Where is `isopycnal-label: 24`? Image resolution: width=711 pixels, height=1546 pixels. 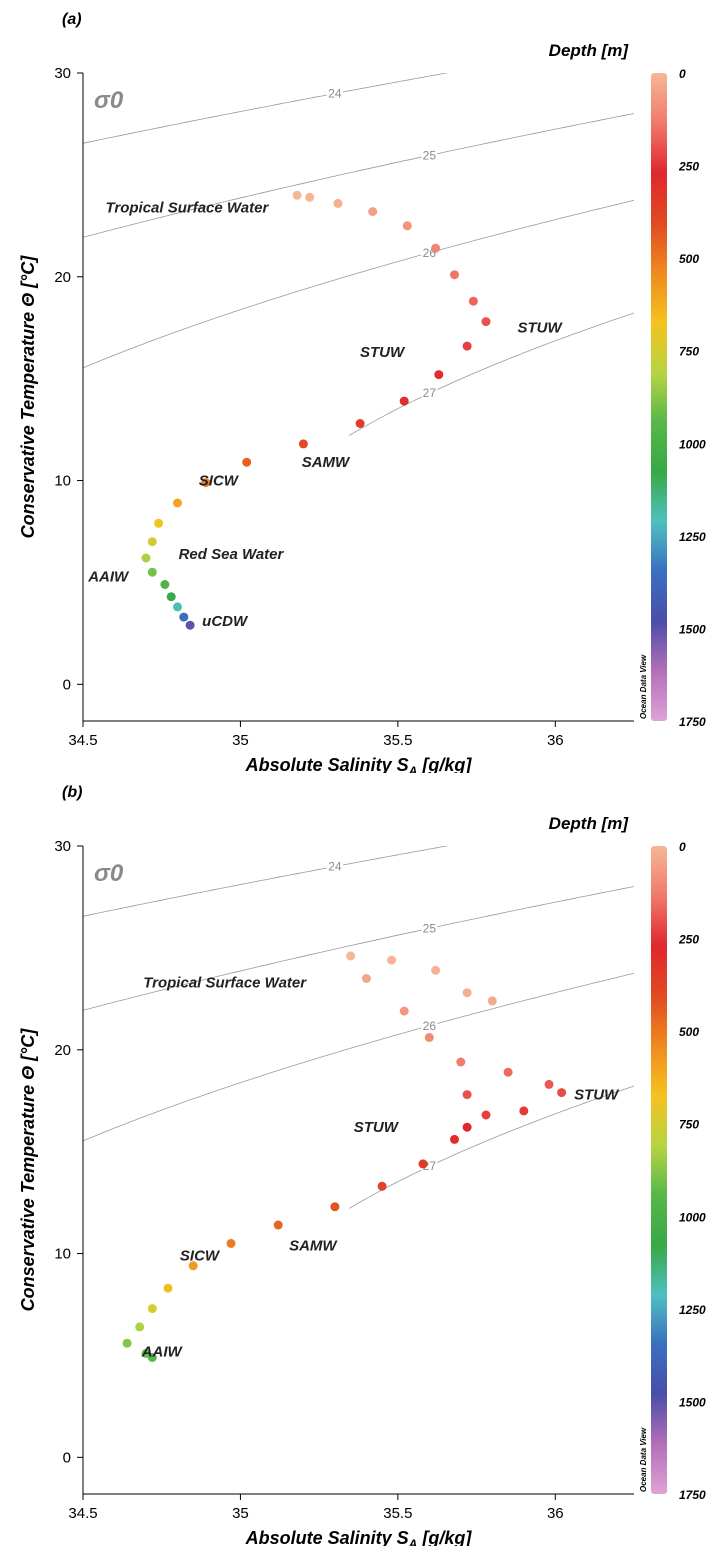 isopycnal-label: 24 is located at coordinates (335, 866).